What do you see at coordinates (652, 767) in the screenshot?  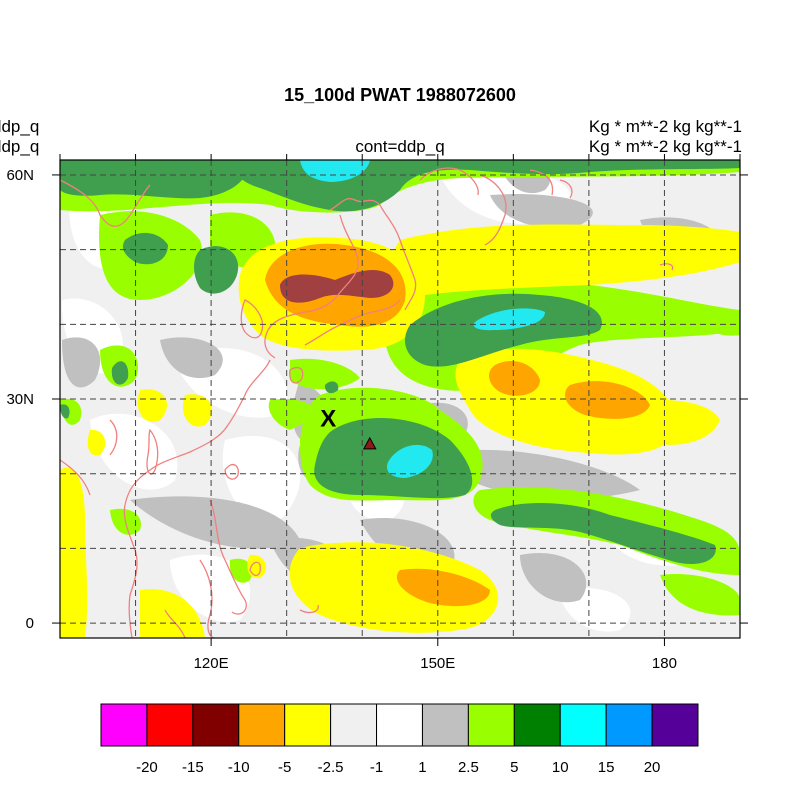 I see `colorbar-label: 20` at bounding box center [652, 767].